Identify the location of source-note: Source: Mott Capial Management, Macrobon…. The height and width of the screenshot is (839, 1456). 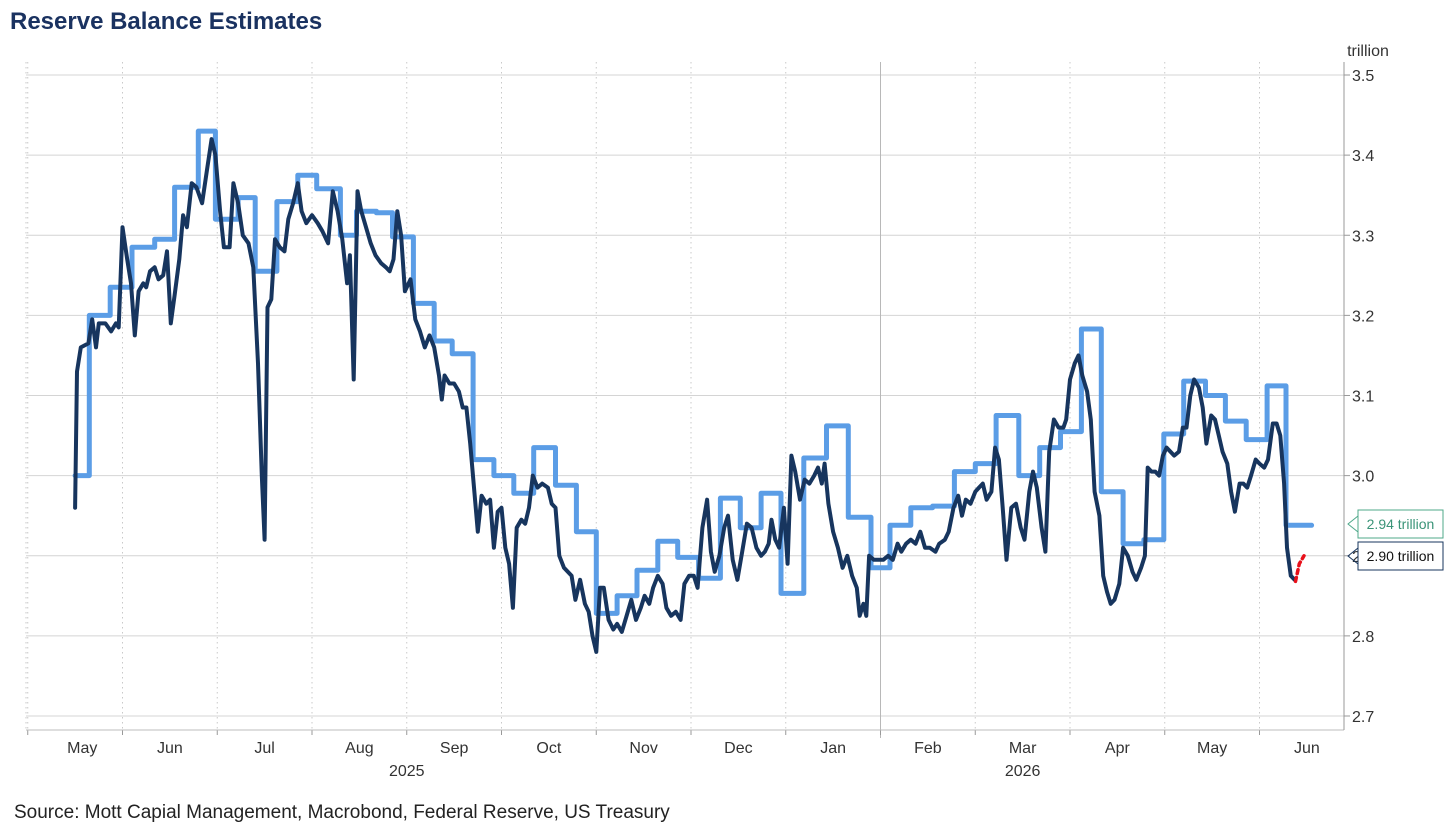
(342, 812).